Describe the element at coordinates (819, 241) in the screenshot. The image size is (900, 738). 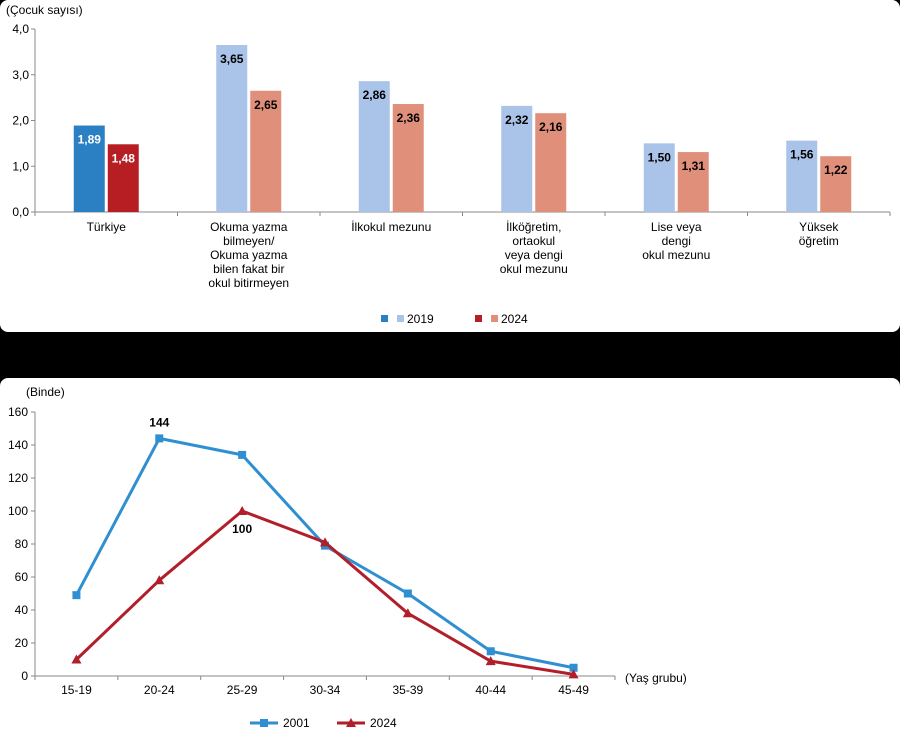
I see `category-label-5: öğretim` at that location.